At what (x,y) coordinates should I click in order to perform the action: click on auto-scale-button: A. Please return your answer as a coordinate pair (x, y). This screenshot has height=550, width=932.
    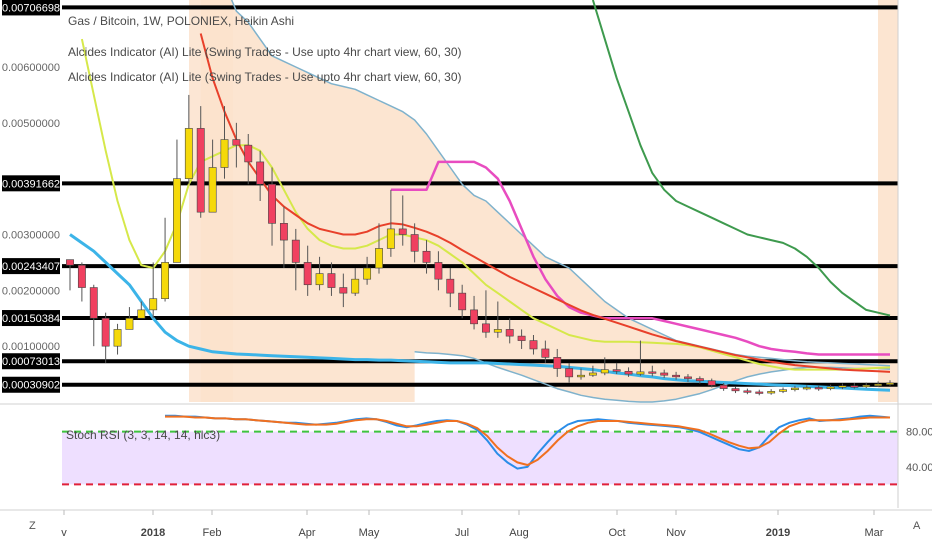
    Looking at the image, I should click on (917, 526).